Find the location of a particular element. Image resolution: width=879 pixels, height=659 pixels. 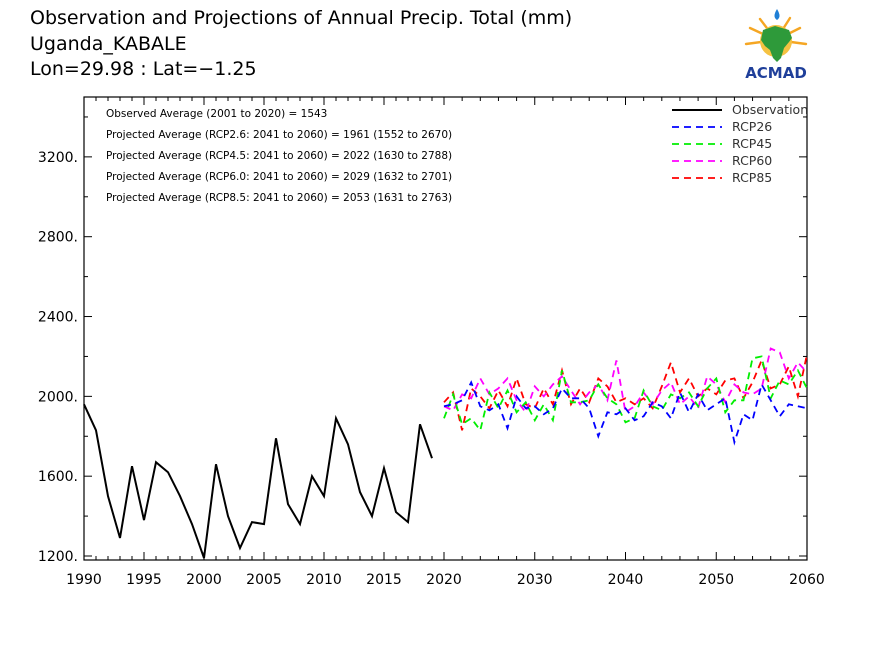

legend-label: Observation is located at coordinates (770, 109).